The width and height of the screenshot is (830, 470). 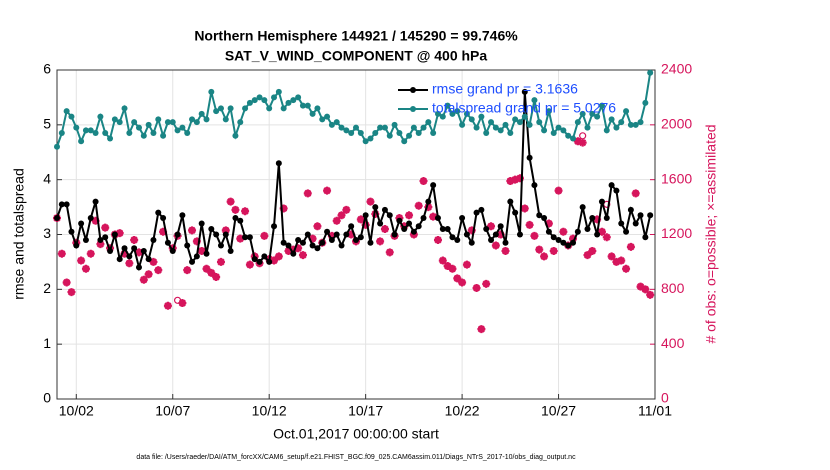 I want to click on x-tick-label: 10/22, so click(x=462, y=411).